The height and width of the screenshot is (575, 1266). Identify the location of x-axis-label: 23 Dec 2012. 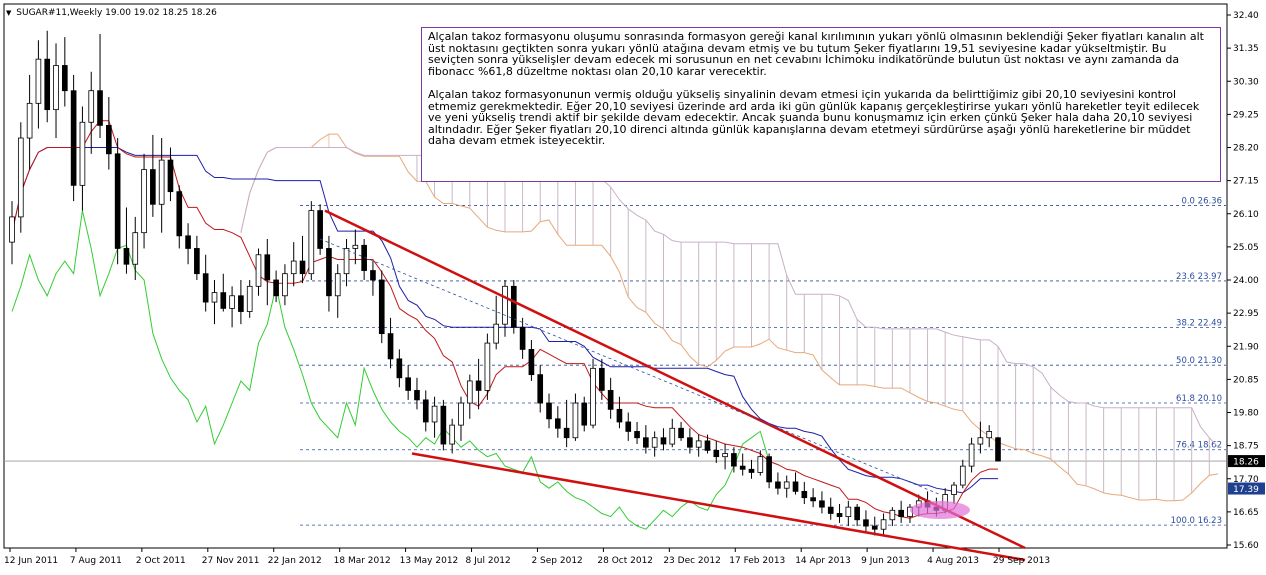
(692, 561).